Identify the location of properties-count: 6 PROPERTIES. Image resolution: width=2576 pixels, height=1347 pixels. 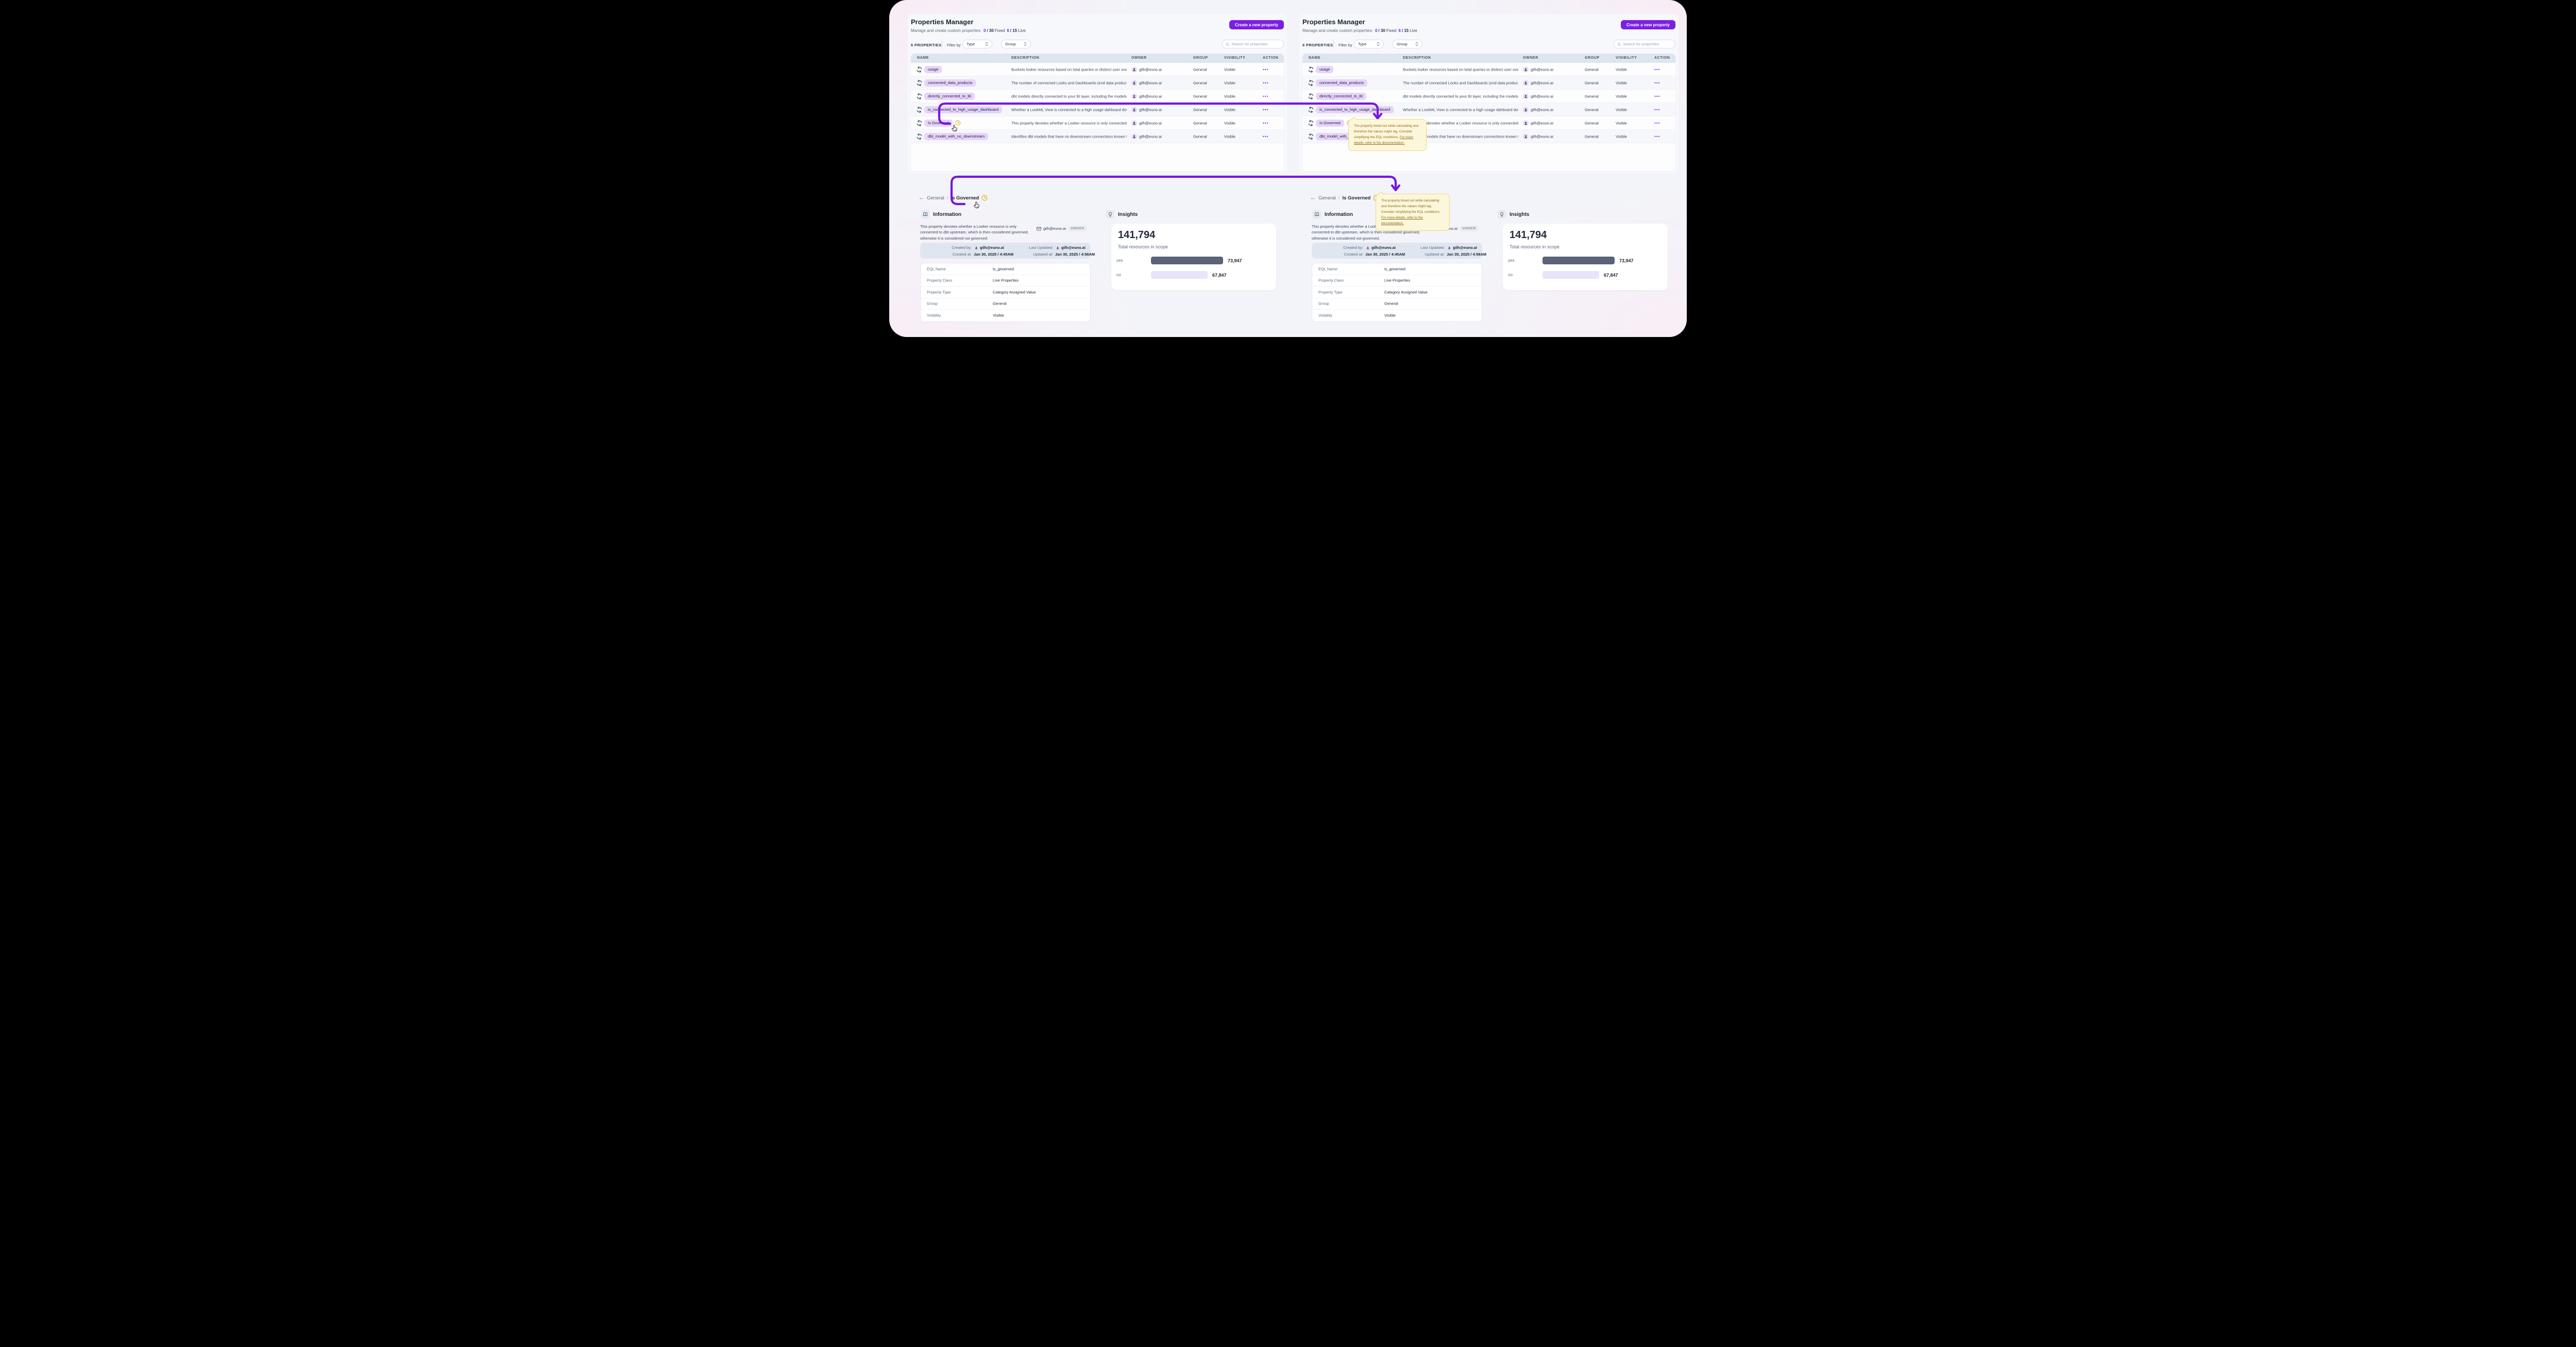
(1318, 45).